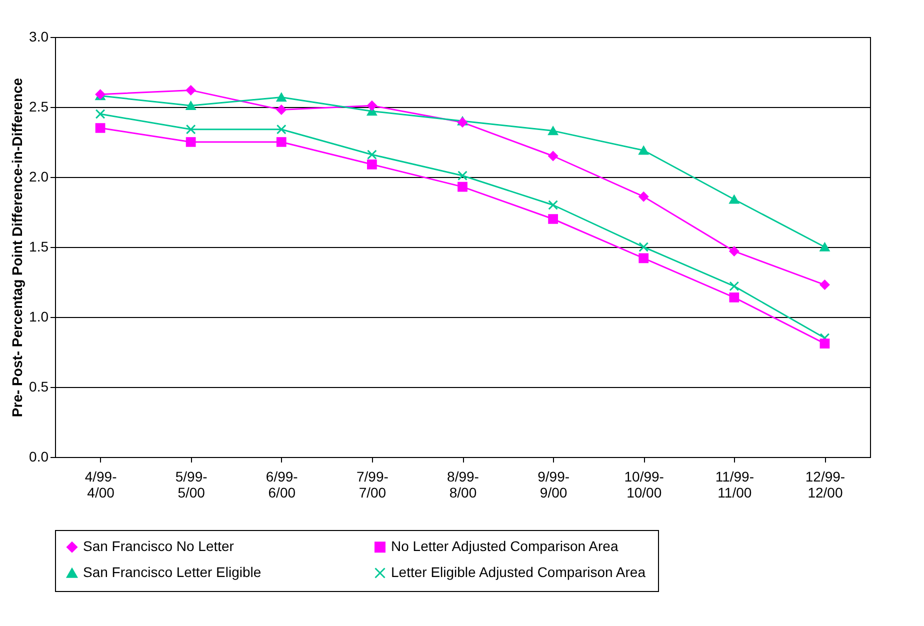 The width and height of the screenshot is (924, 626). What do you see at coordinates (101, 484) in the screenshot?
I see `x-tick-label: 4/99- 4/00` at bounding box center [101, 484].